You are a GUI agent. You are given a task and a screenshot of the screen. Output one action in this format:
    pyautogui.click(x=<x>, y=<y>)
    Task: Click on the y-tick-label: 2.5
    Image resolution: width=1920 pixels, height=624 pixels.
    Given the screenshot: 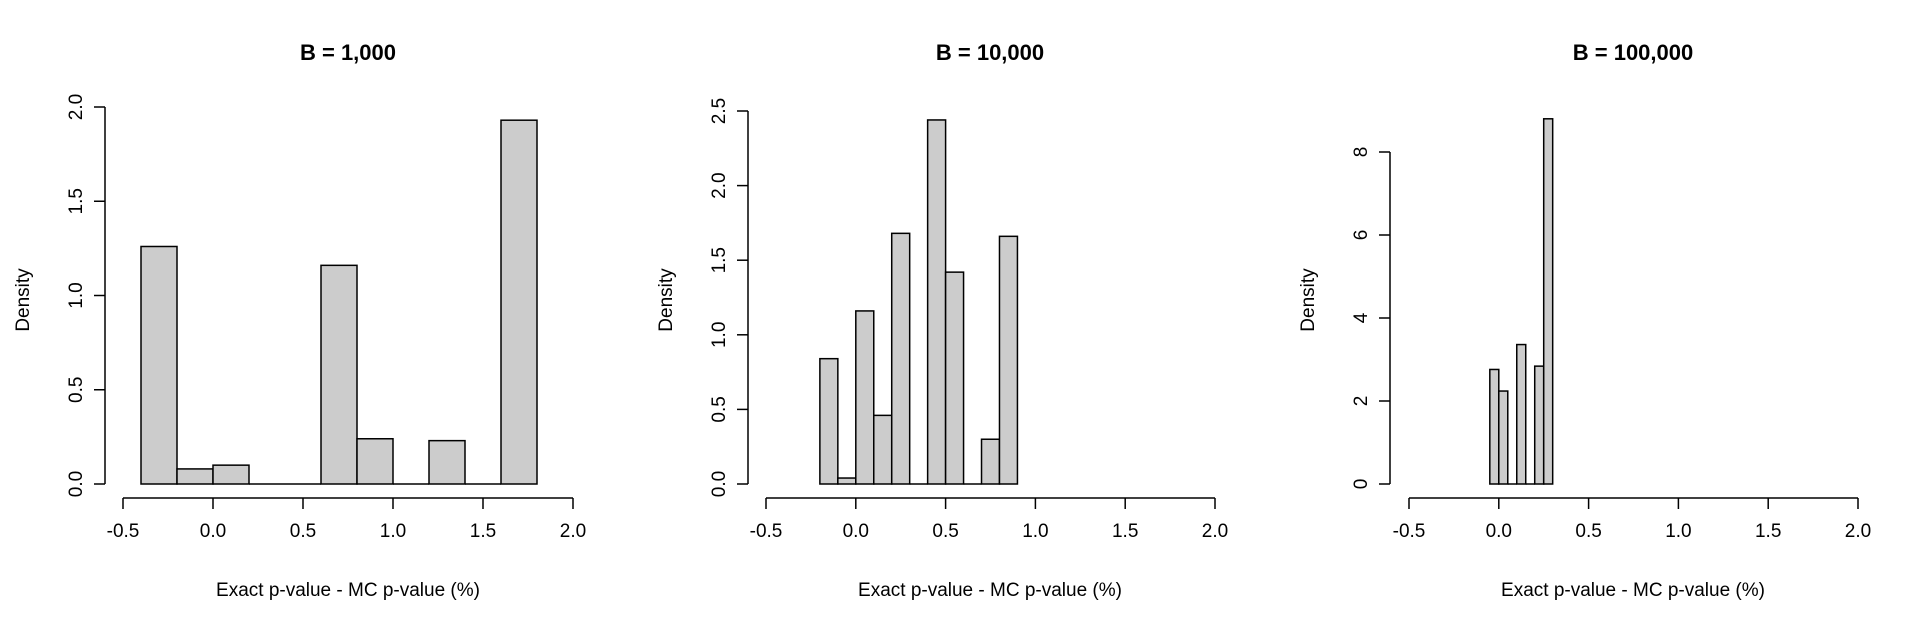 What is the action you would take?
    pyautogui.click(x=719, y=111)
    